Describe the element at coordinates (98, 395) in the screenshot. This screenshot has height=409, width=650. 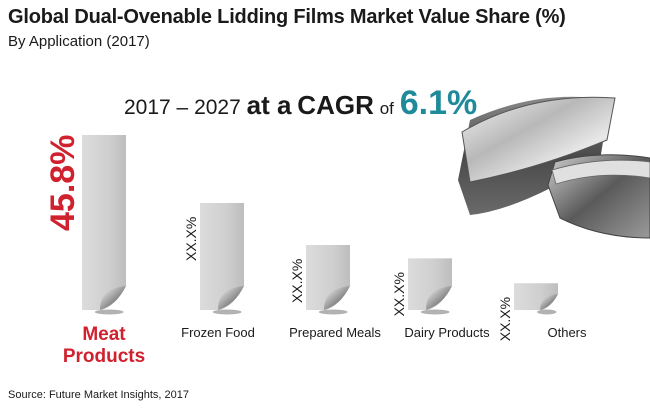
I see `source-note: Source: Future Market Insights, 2017` at that location.